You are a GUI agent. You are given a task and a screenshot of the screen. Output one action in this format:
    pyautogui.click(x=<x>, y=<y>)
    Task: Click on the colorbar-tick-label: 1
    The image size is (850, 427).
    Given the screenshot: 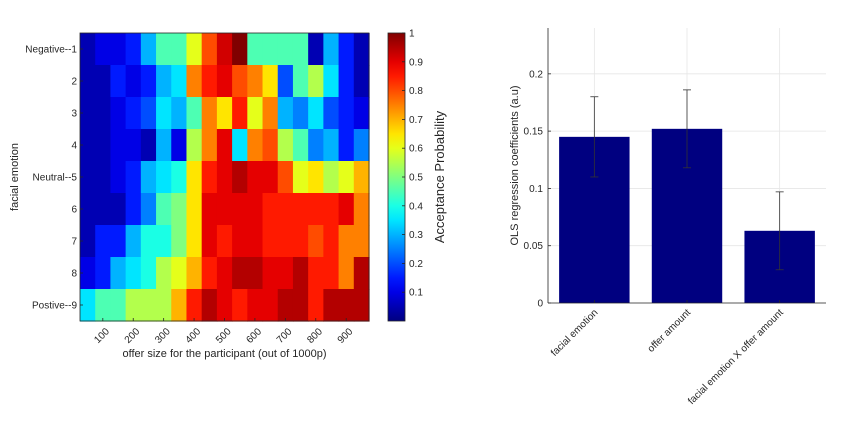 What is the action you would take?
    pyautogui.click(x=412, y=34)
    